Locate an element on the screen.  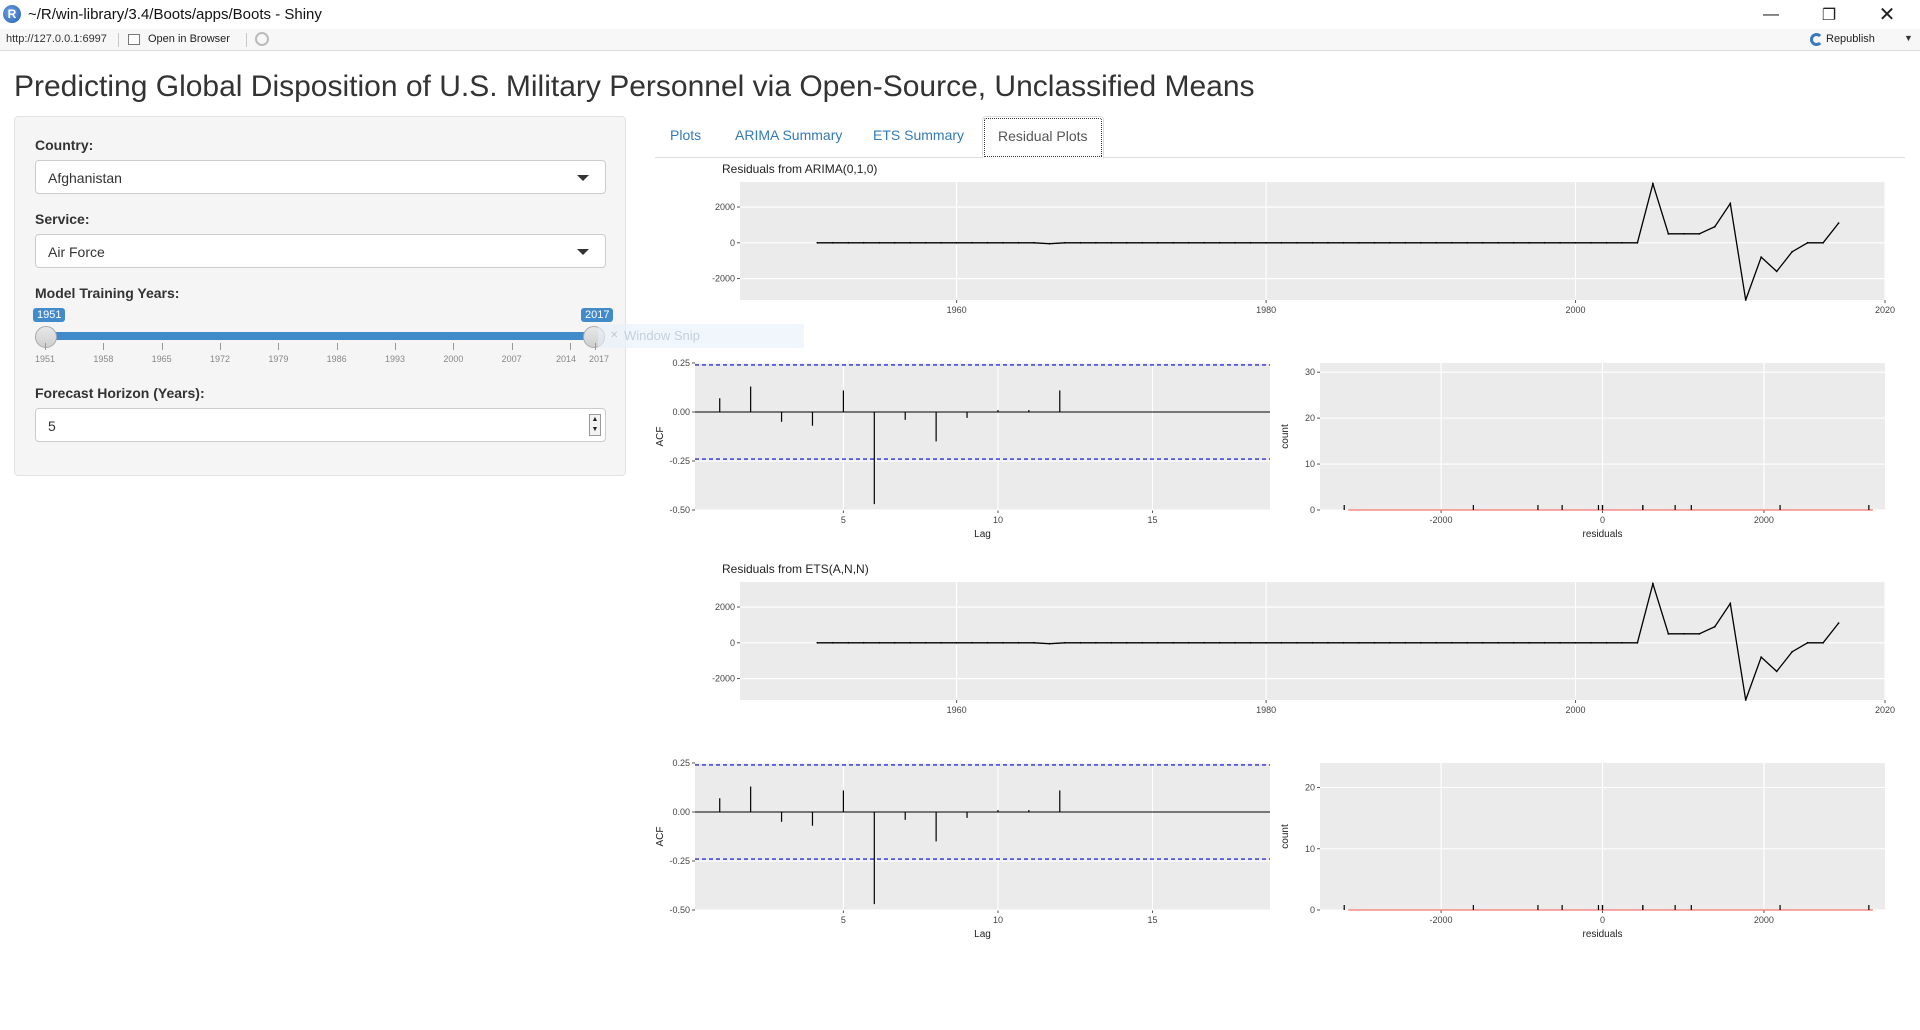
slider-tick-label: 1965 is located at coordinates (161, 359).